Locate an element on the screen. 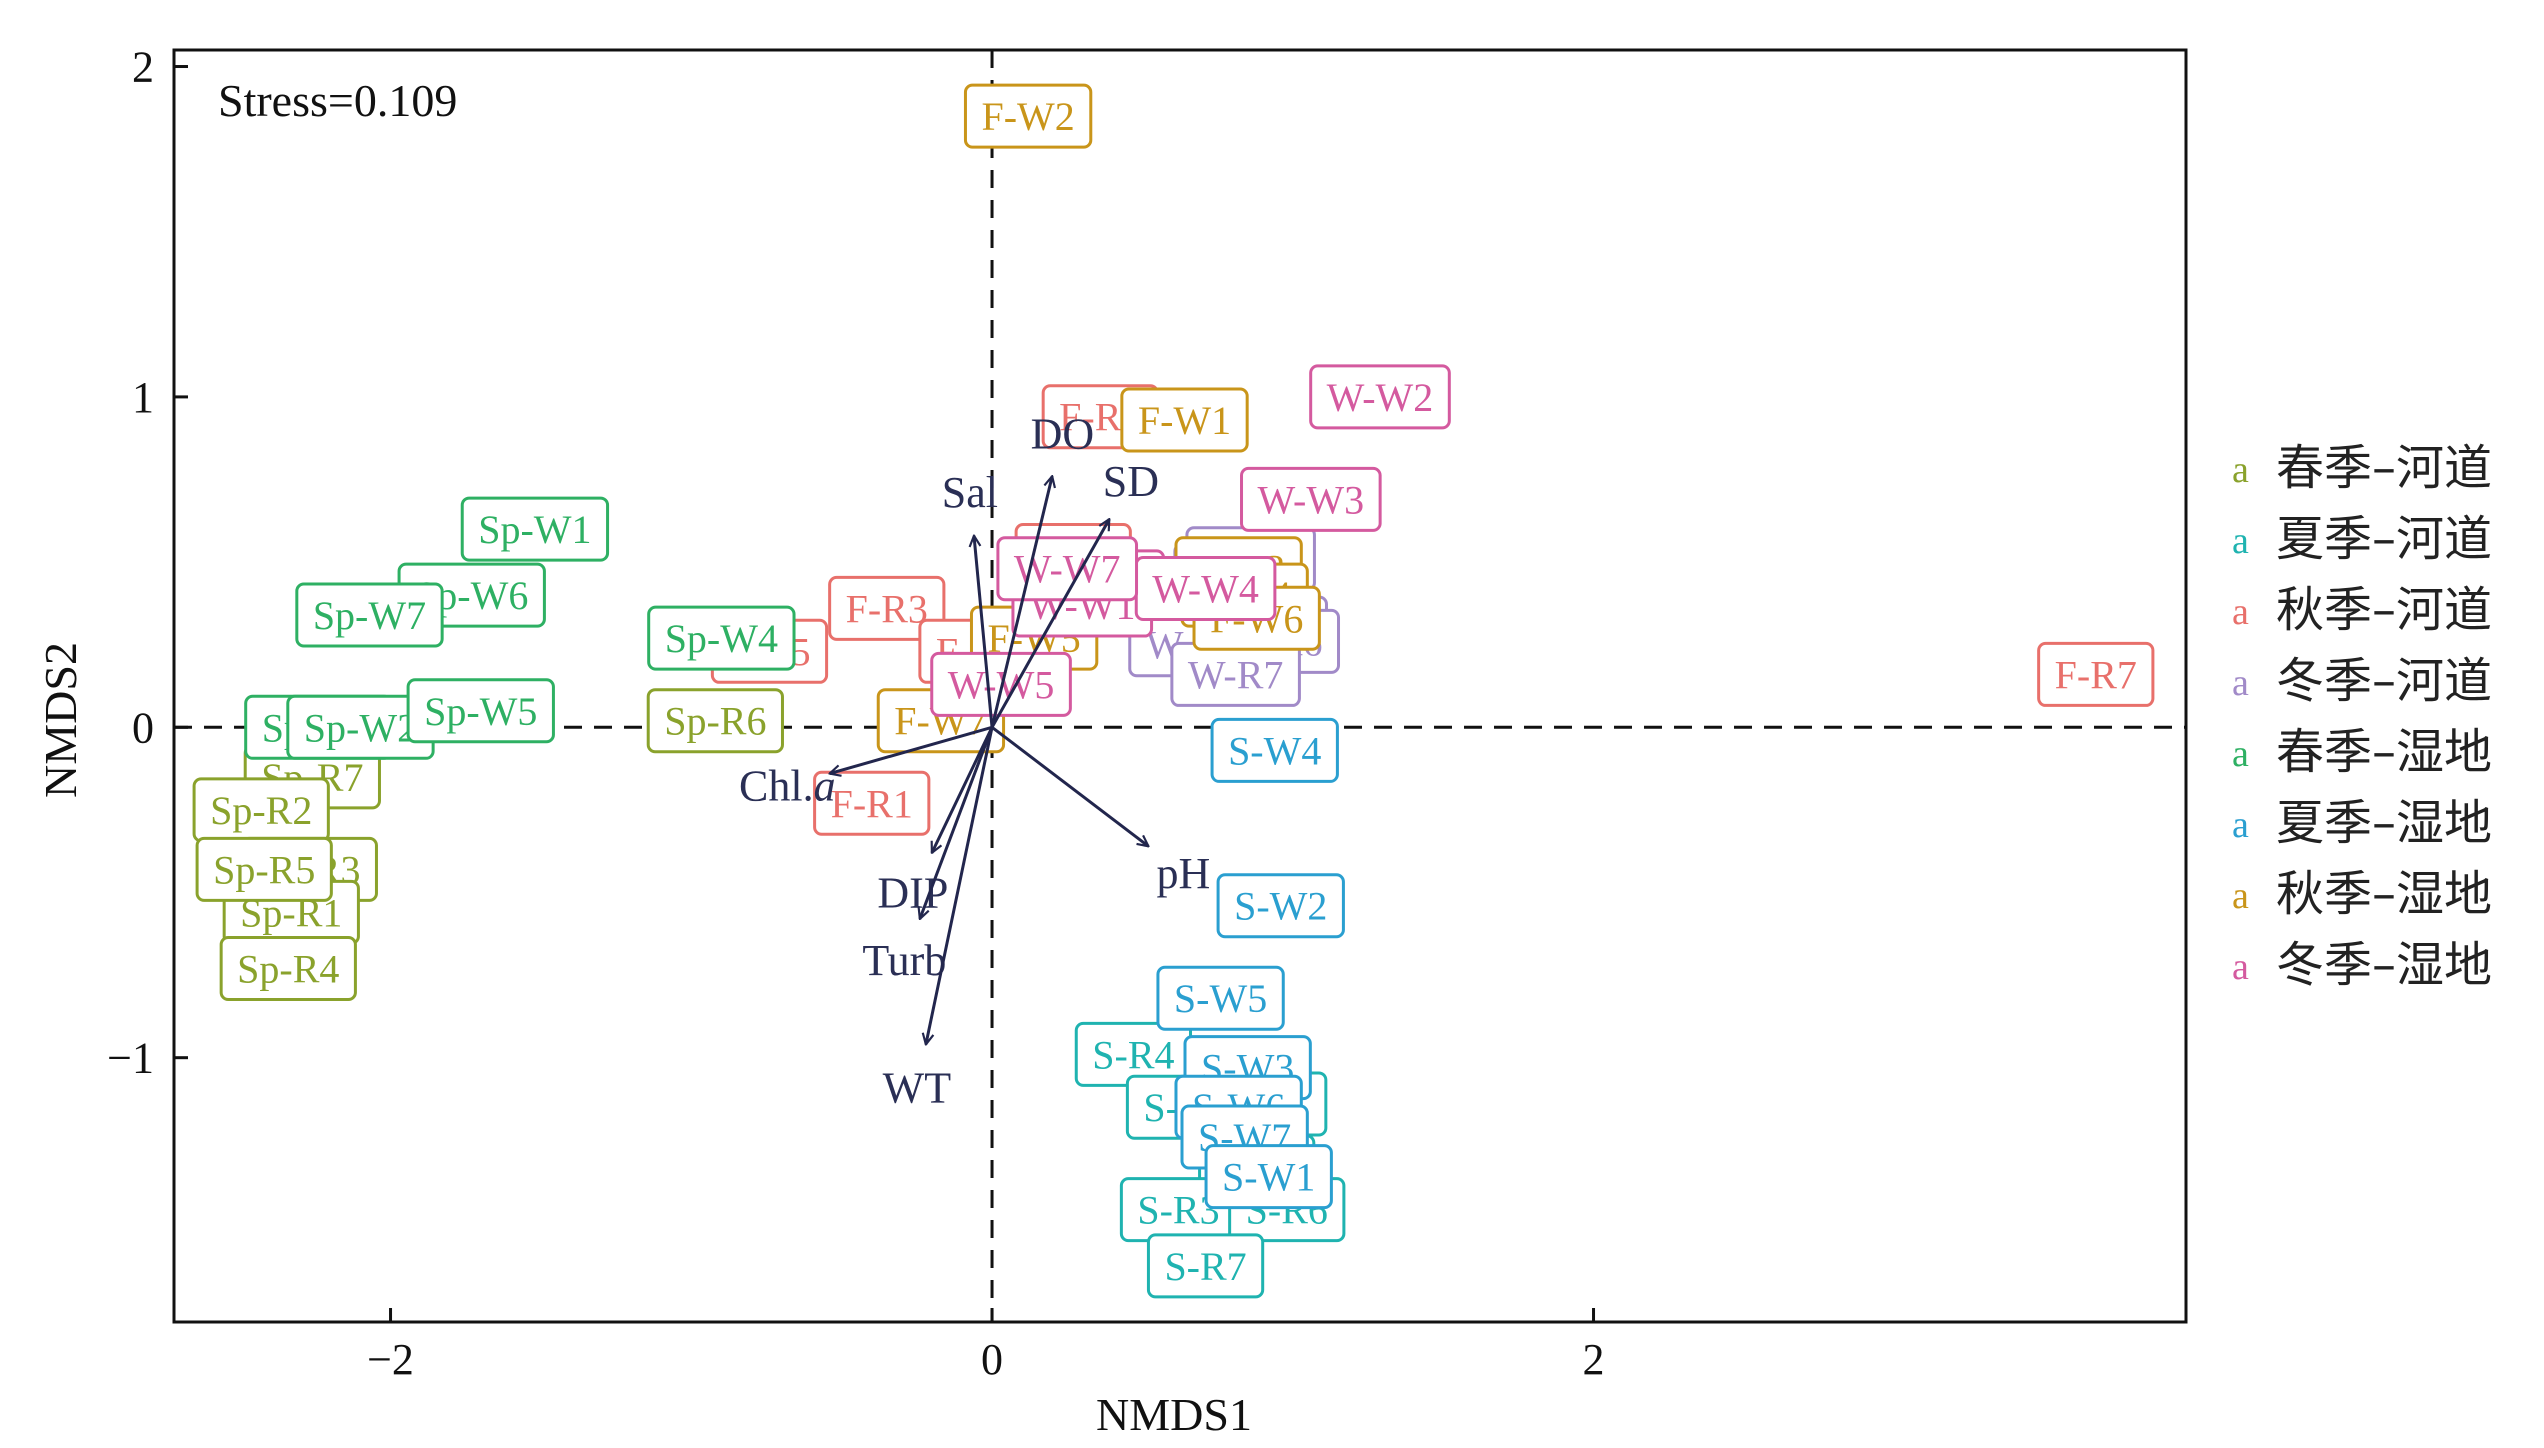 The image size is (2544, 1448). legend-item: a 夏季–河道 is located at coordinates (2362, 539).